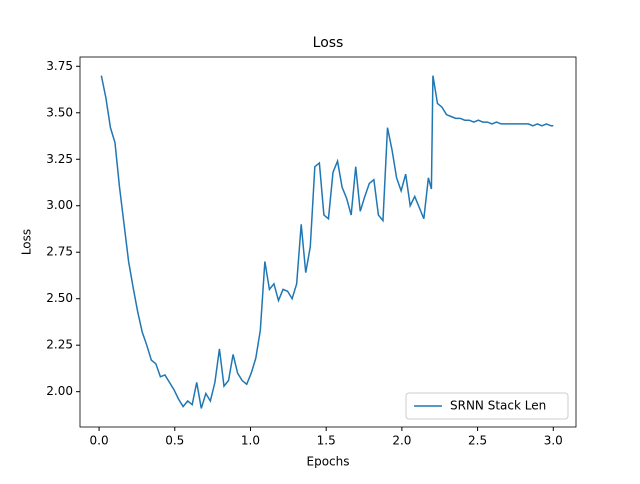 The image size is (640, 484). I want to click on y-tick-label: 3.00, so click(59, 205).